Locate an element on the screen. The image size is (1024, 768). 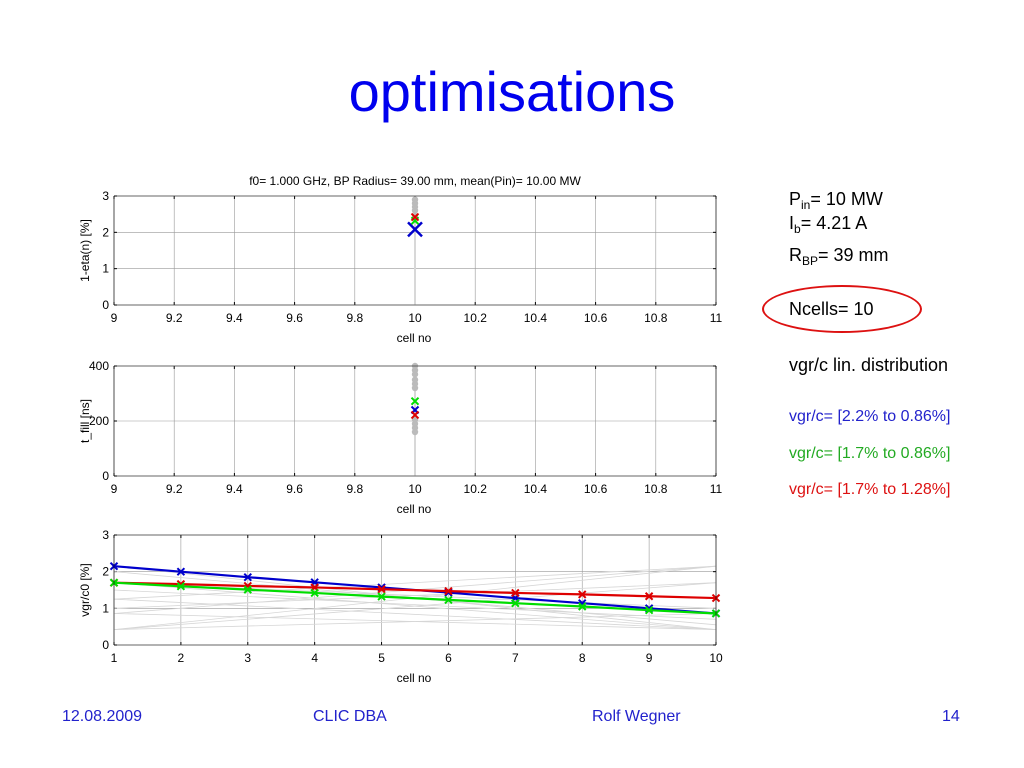
x-tick-label: 6 is located at coordinates (448, 658).